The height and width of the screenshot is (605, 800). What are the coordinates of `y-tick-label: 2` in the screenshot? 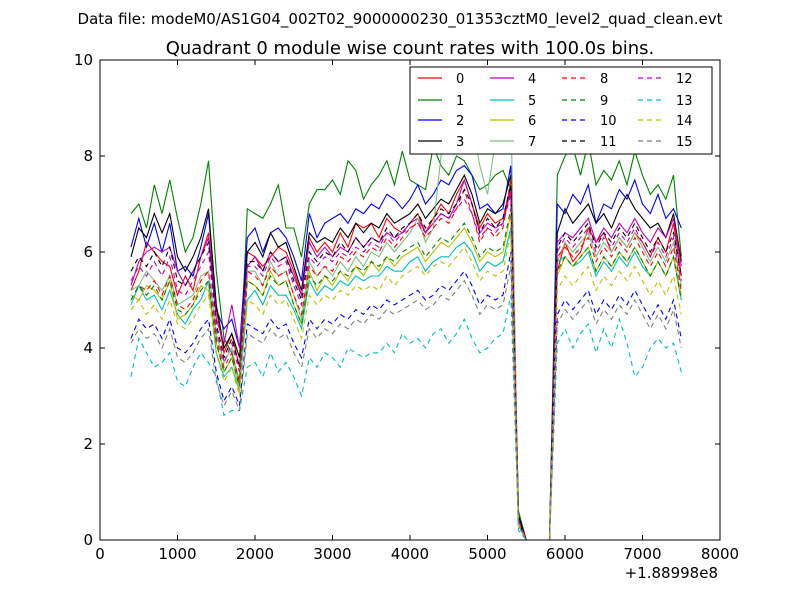 It's located at (88, 444).